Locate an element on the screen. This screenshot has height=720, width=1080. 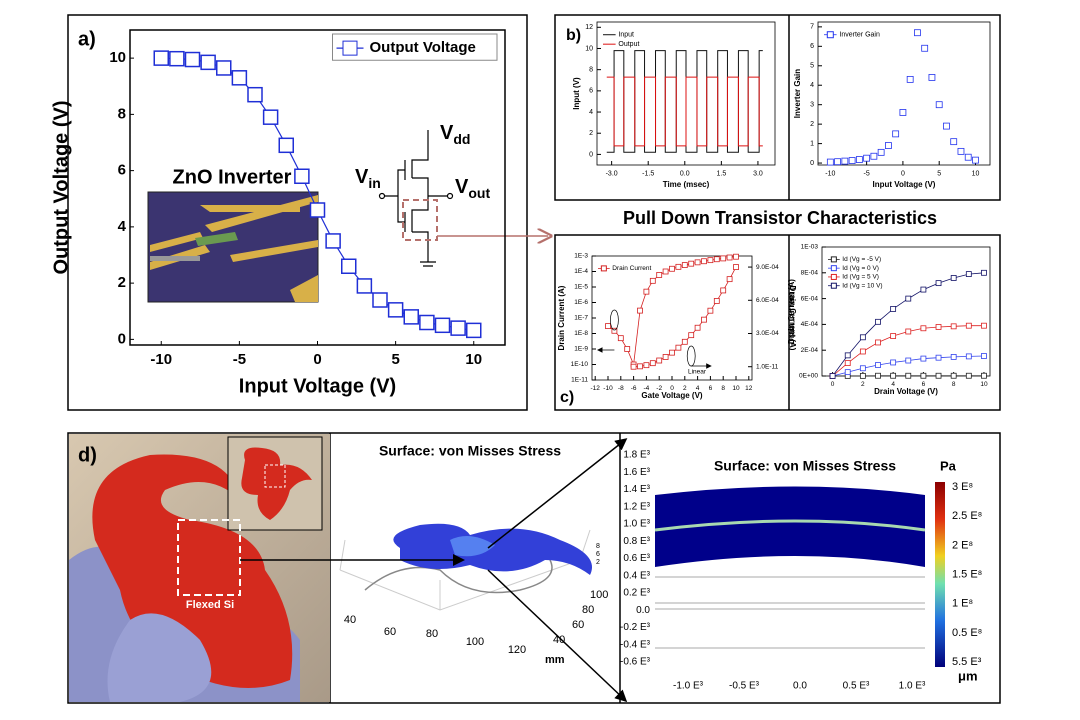
y-axis-label: Drain Current (A) is located at coordinates (561, 317).